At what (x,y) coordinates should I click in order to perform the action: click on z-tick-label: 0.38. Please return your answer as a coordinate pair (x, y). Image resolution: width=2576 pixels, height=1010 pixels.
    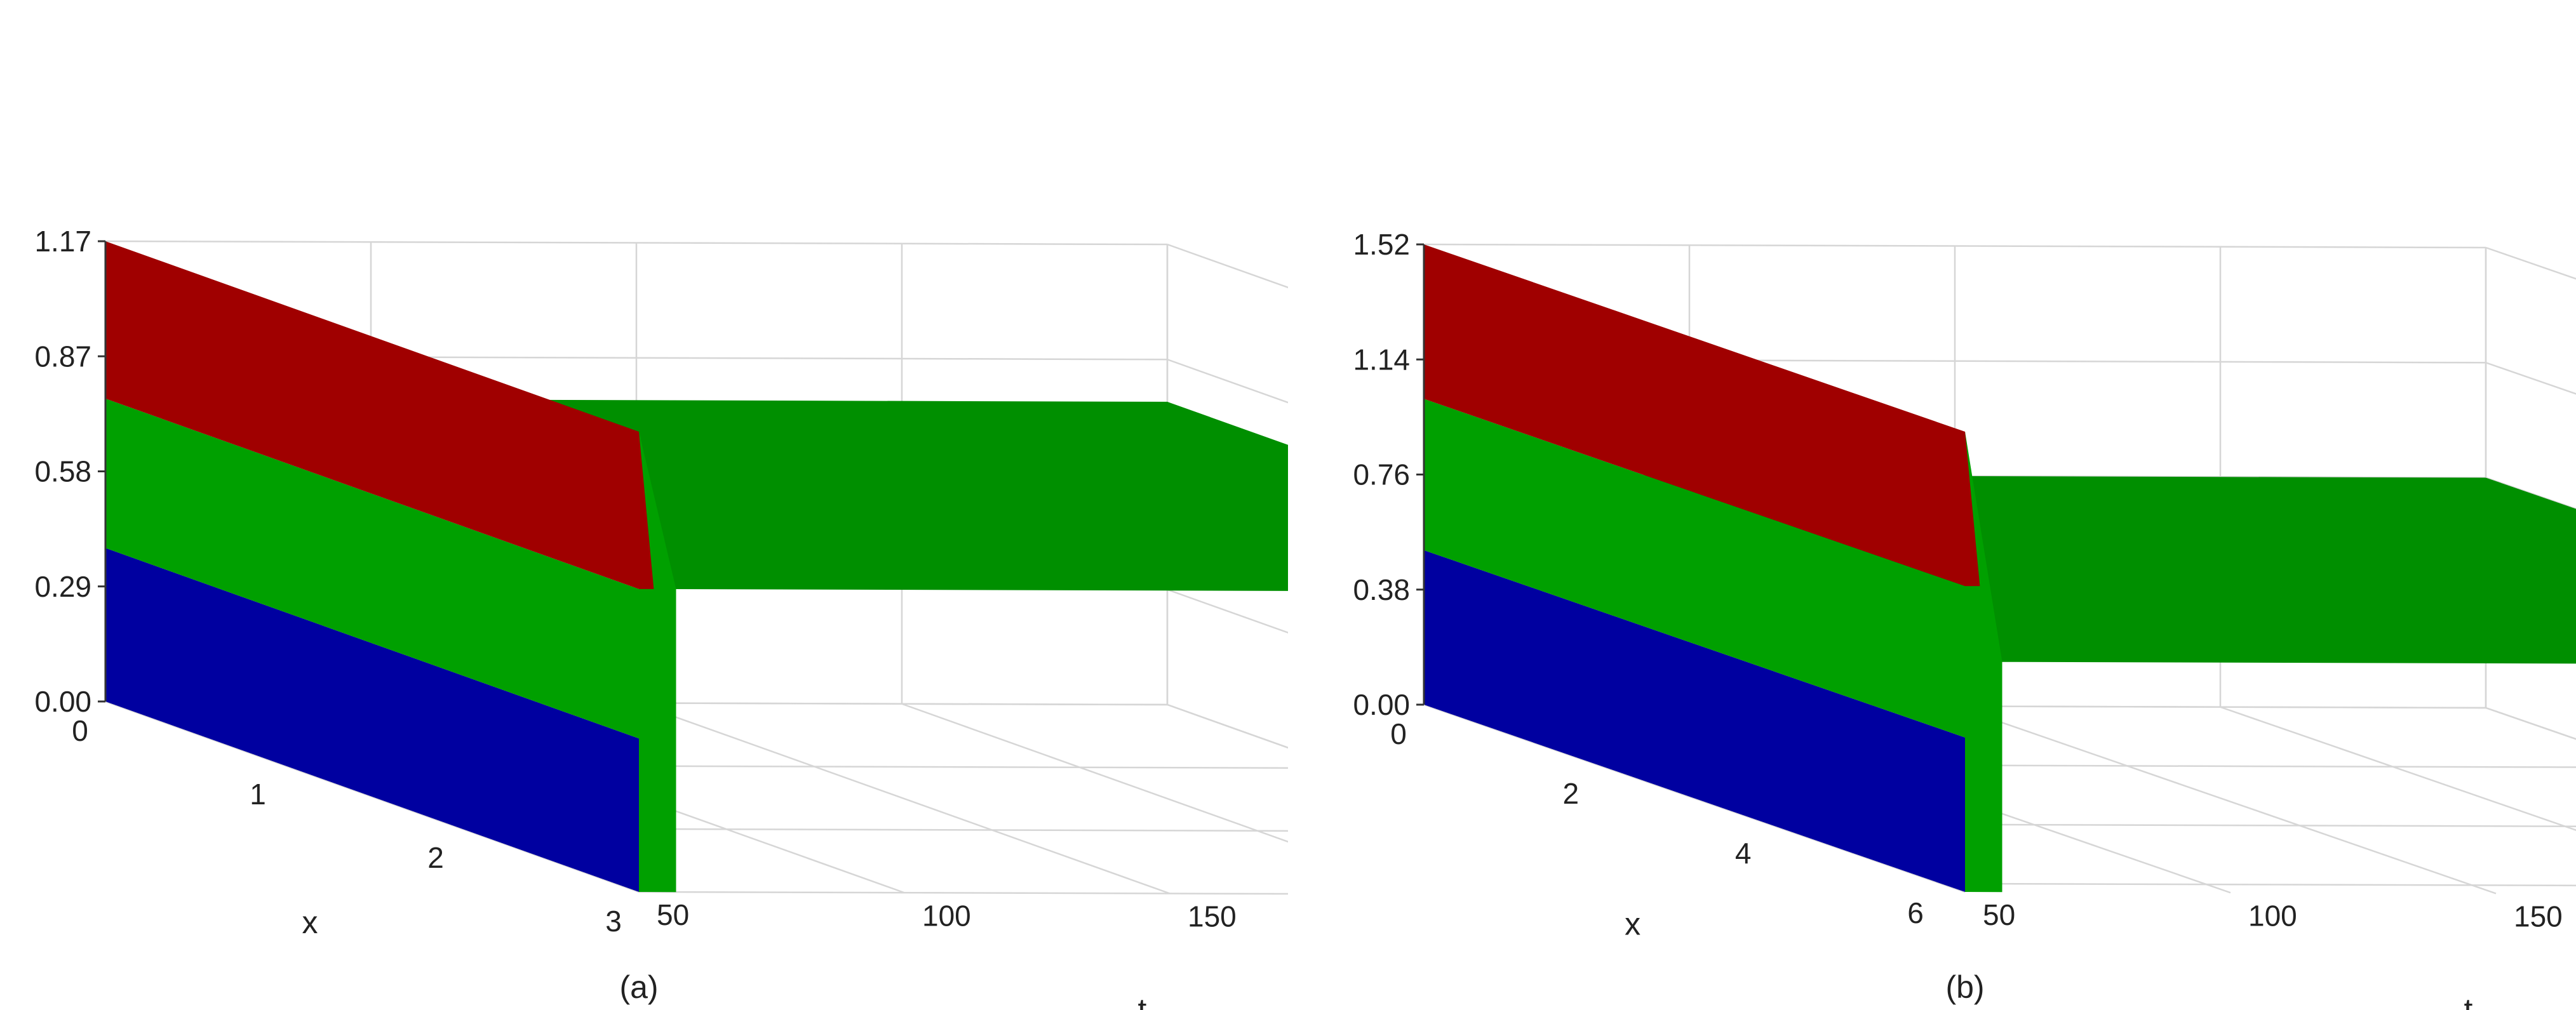
    Looking at the image, I should click on (1381, 589).